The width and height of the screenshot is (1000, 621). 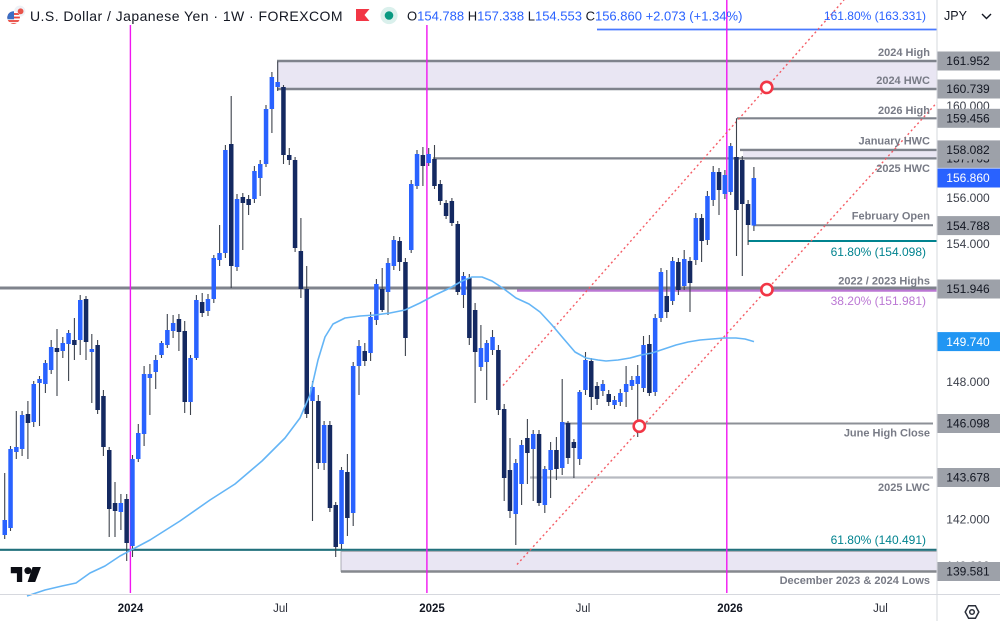 What do you see at coordinates (875, 16) in the screenshot?
I see `svg-text: 161.80% (163.331)` at bounding box center [875, 16].